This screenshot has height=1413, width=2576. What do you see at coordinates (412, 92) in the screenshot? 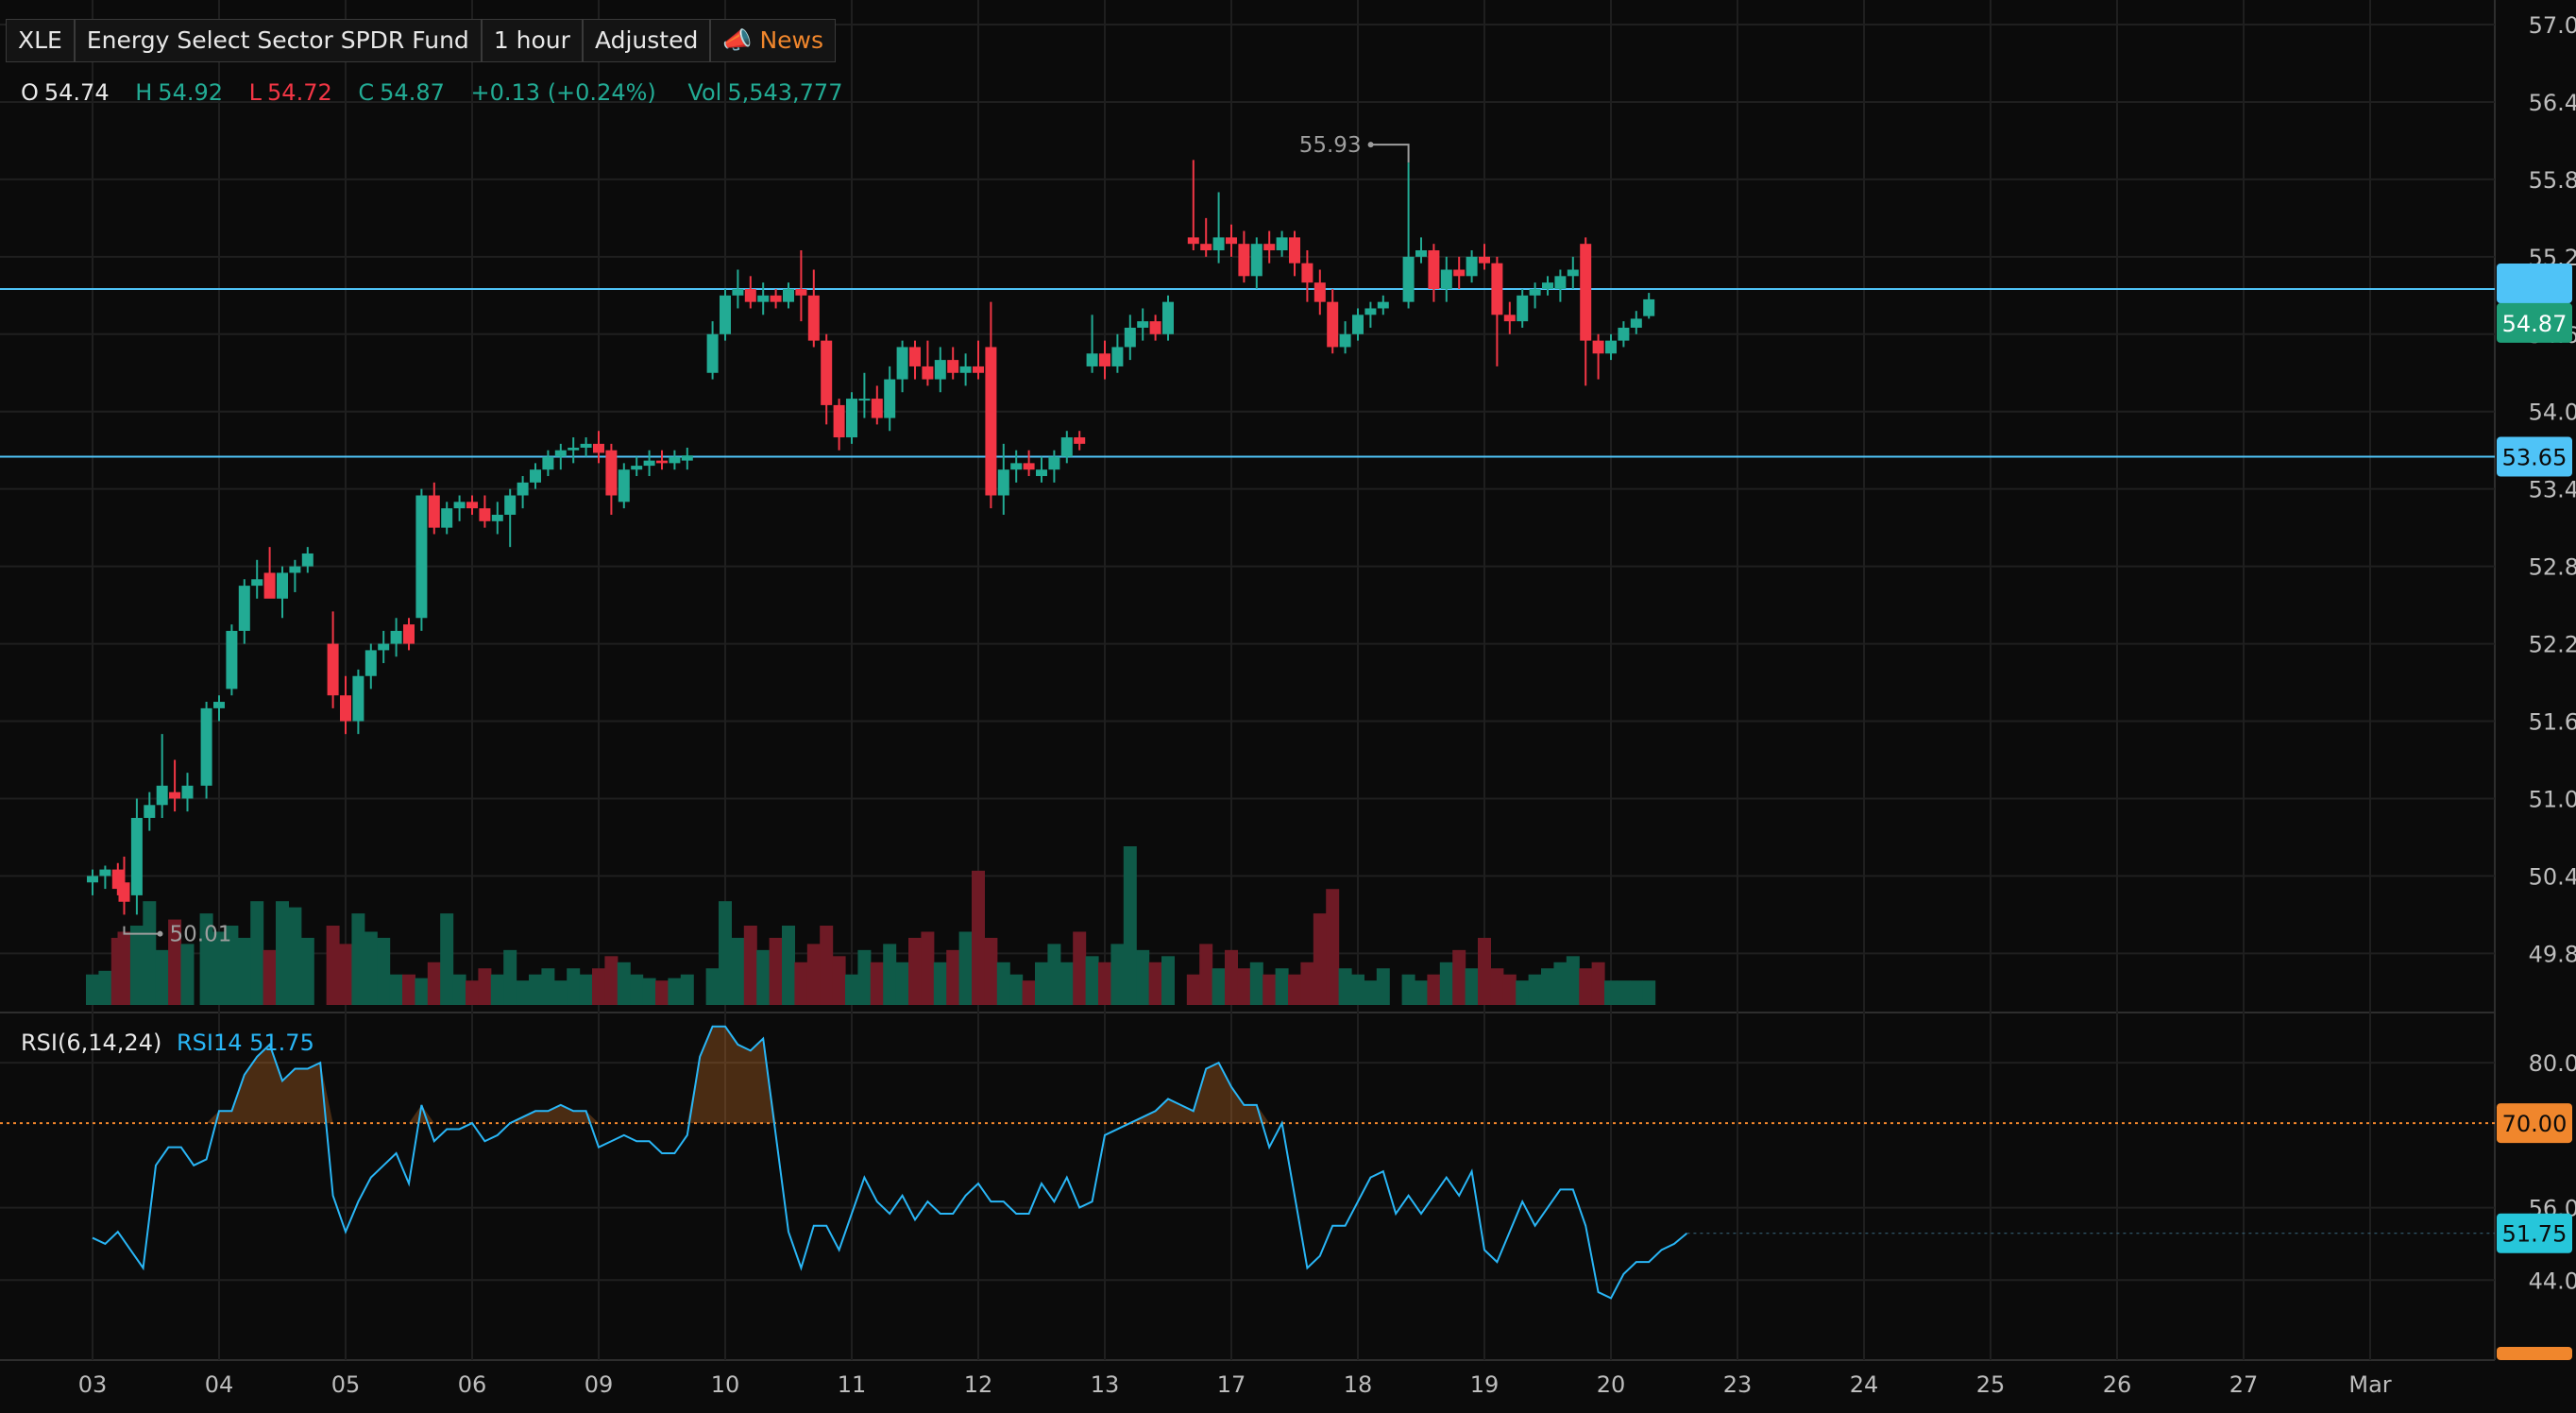
I see `close-value: 54.87` at bounding box center [412, 92].